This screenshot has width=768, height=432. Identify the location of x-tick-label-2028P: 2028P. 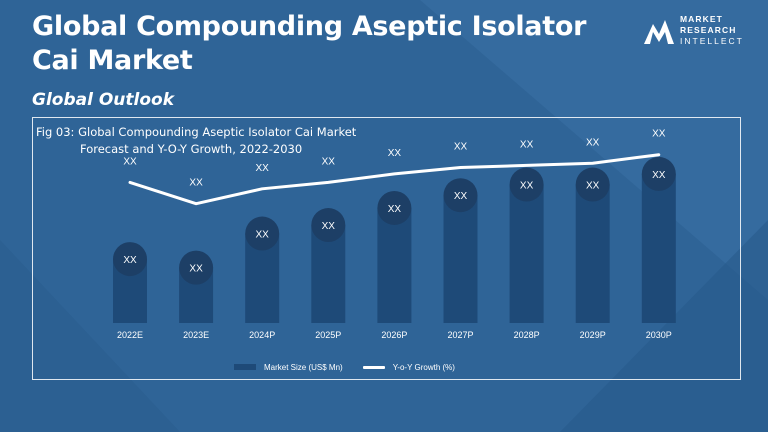
(527, 335).